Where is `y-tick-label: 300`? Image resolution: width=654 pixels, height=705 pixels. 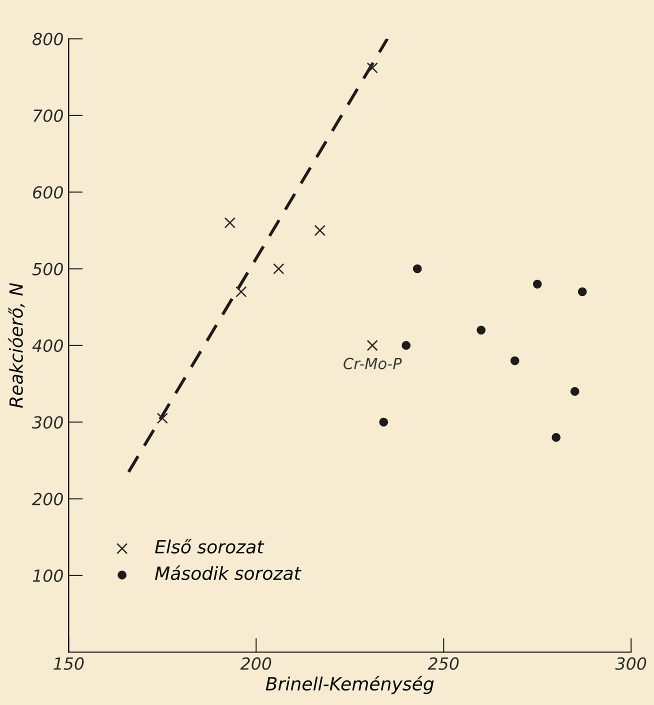 y-tick-label: 300 is located at coordinates (47, 422).